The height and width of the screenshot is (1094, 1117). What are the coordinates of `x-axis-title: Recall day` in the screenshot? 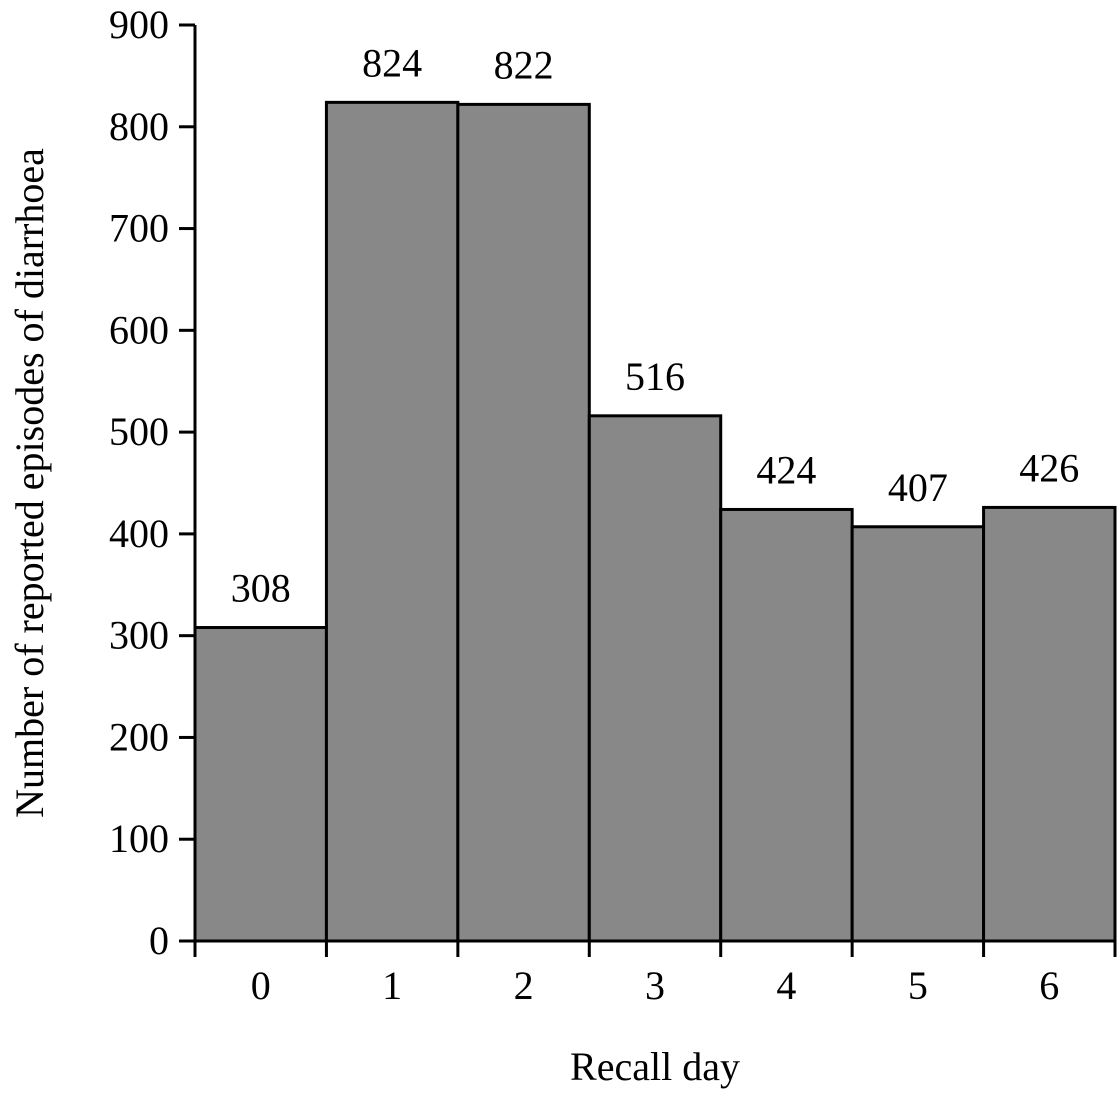 It's located at (655, 1066).